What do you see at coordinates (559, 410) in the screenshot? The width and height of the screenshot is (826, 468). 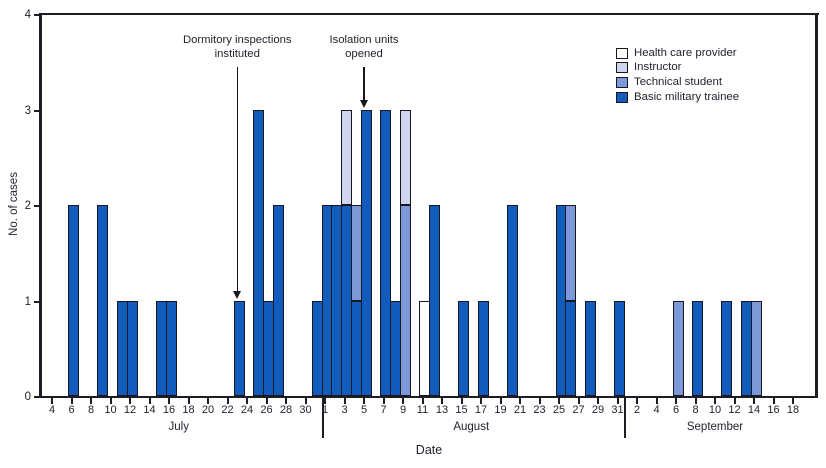 I see `x-tick-label: 25` at bounding box center [559, 410].